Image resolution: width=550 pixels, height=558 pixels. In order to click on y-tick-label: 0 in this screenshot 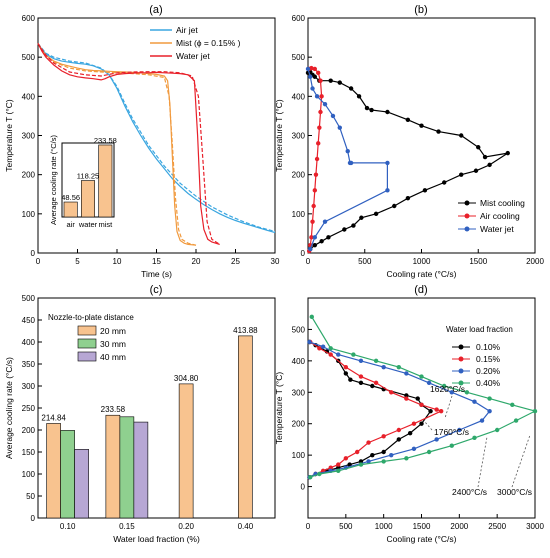, I will do `click(303, 487)`.